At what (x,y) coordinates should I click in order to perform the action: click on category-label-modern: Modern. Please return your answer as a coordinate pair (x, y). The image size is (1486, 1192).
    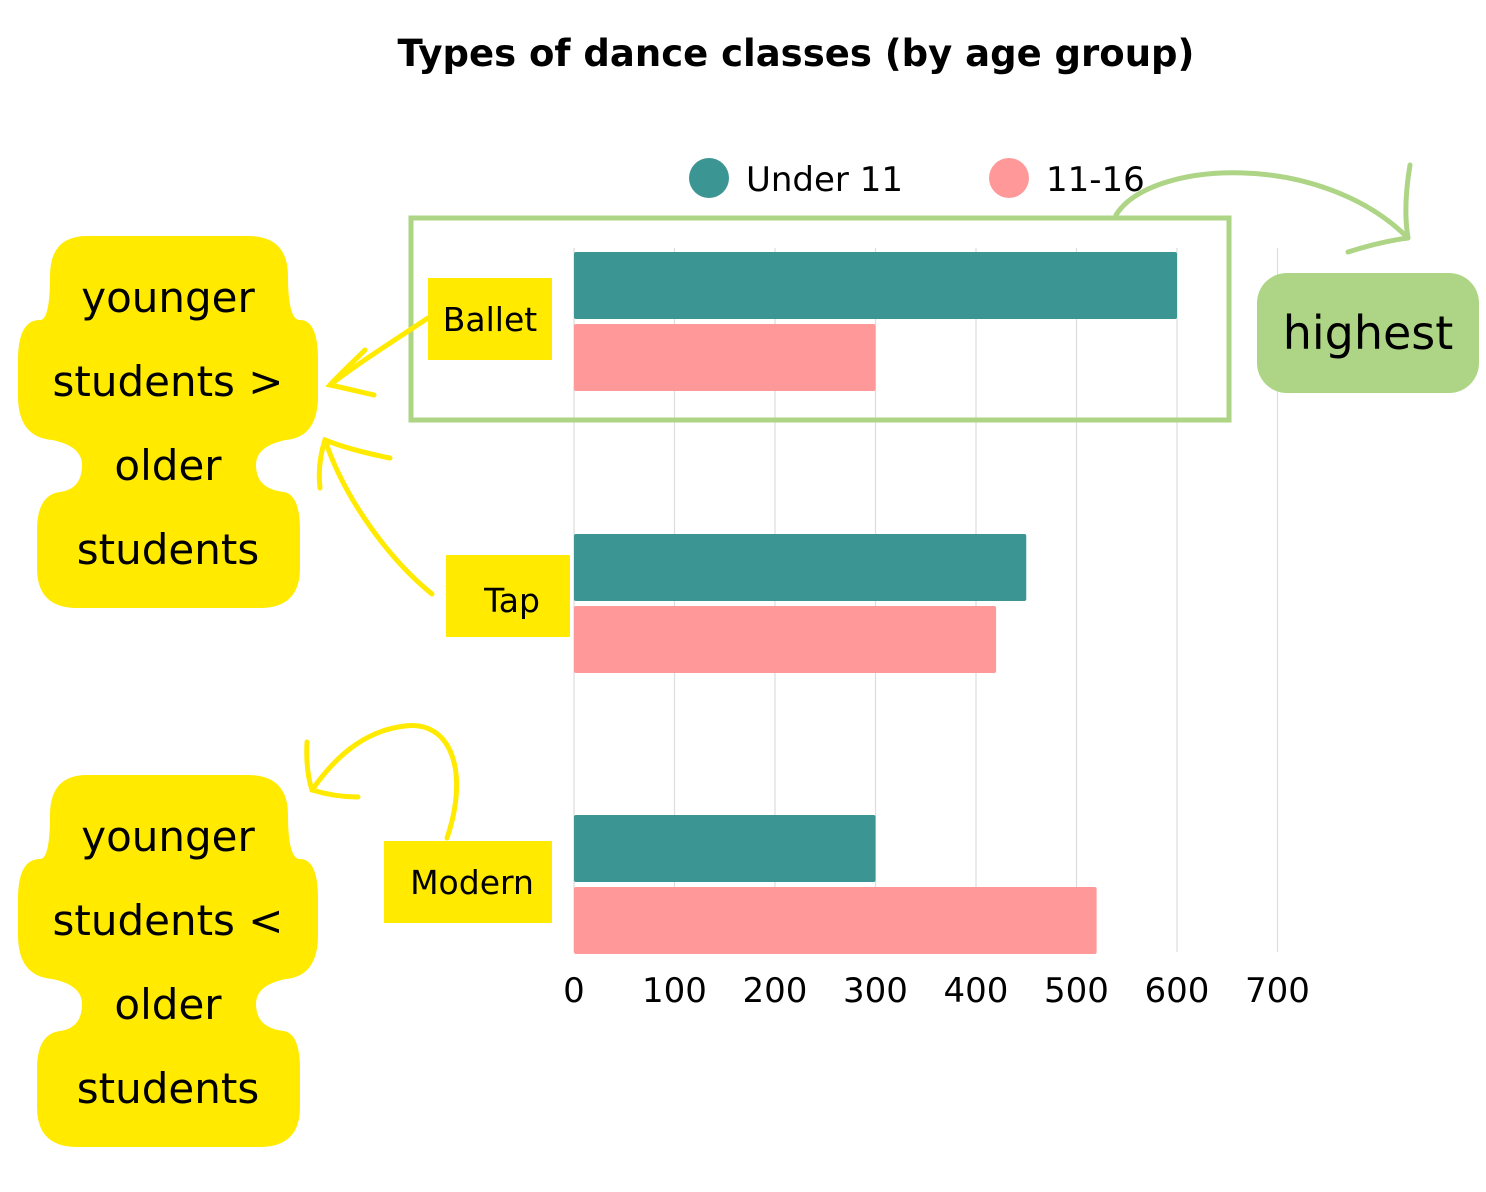
    Looking at the image, I should click on (468, 882).